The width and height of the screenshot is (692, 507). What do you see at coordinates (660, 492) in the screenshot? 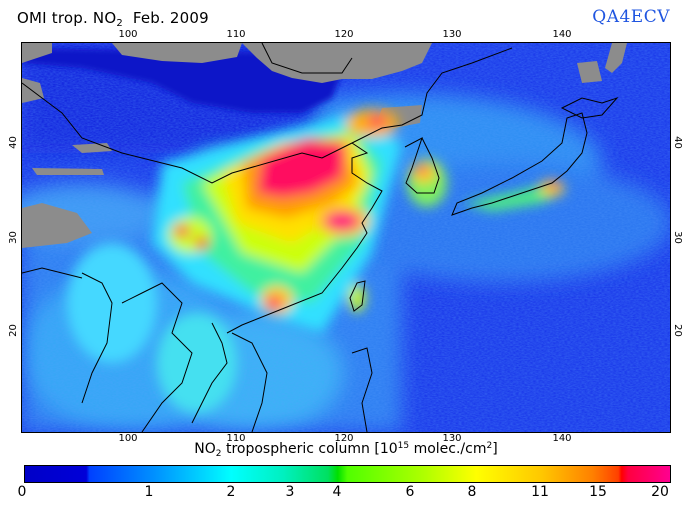
I see `colorbar-tick: 20` at bounding box center [660, 492].